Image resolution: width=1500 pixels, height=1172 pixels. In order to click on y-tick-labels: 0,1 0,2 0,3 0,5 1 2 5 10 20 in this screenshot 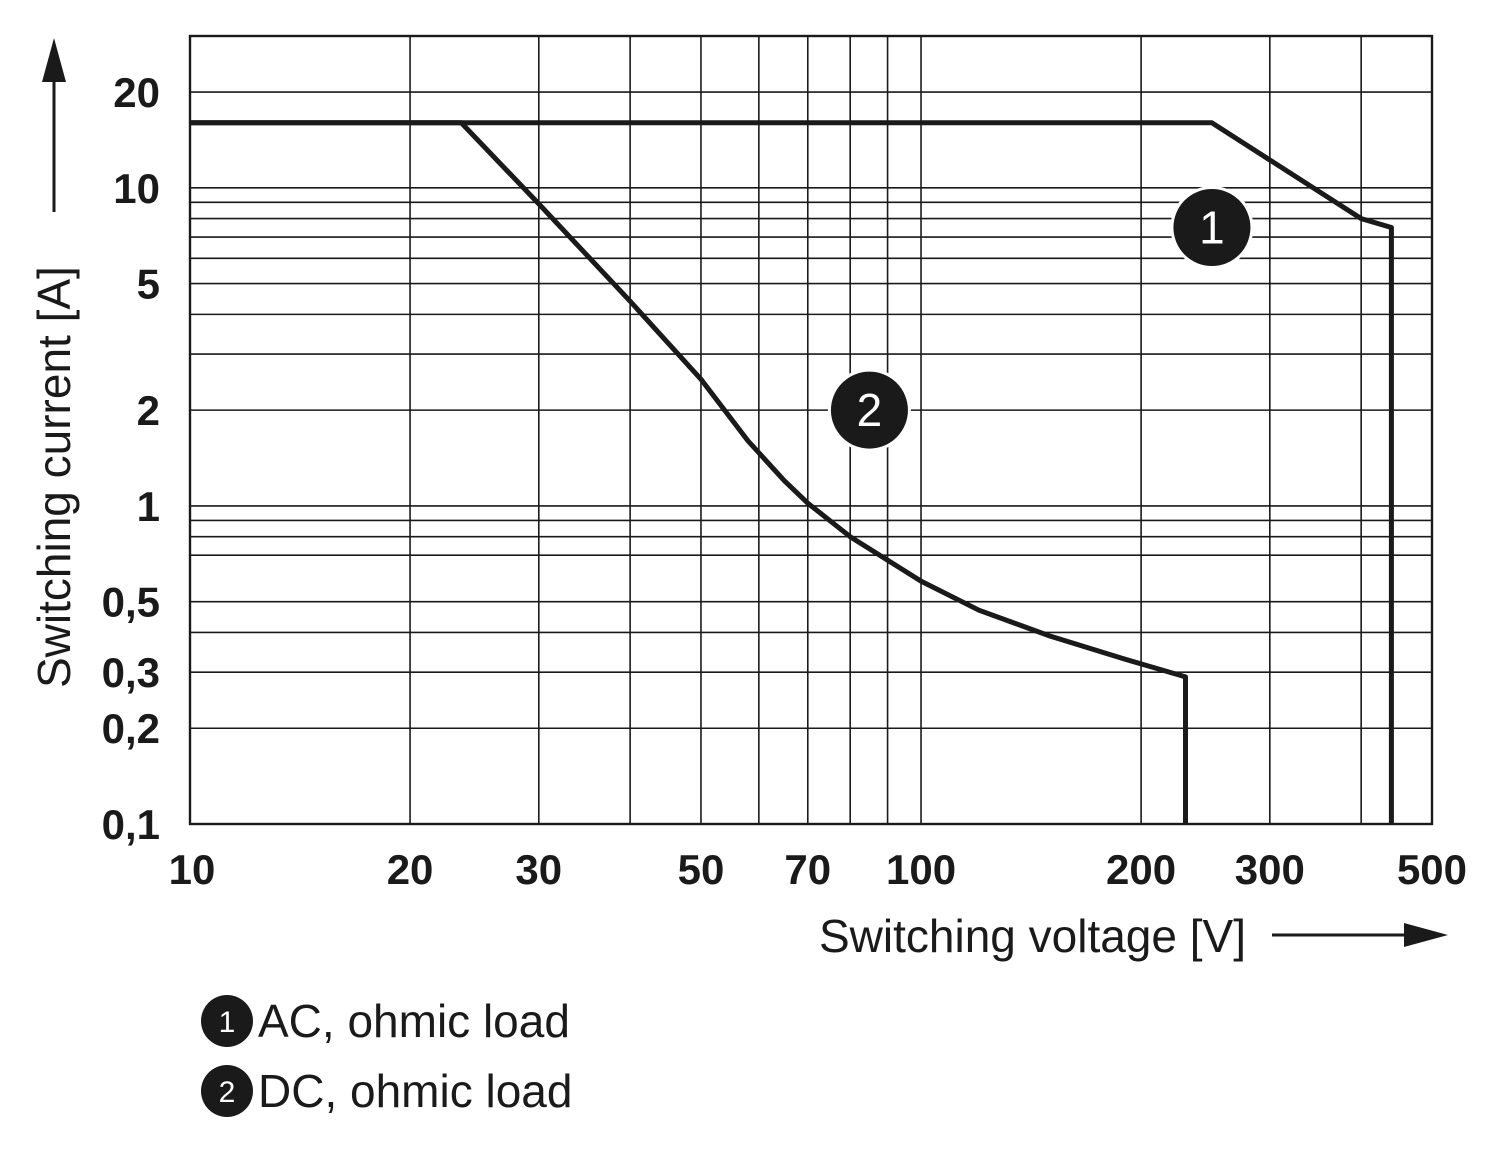, I will do `click(131, 458)`.